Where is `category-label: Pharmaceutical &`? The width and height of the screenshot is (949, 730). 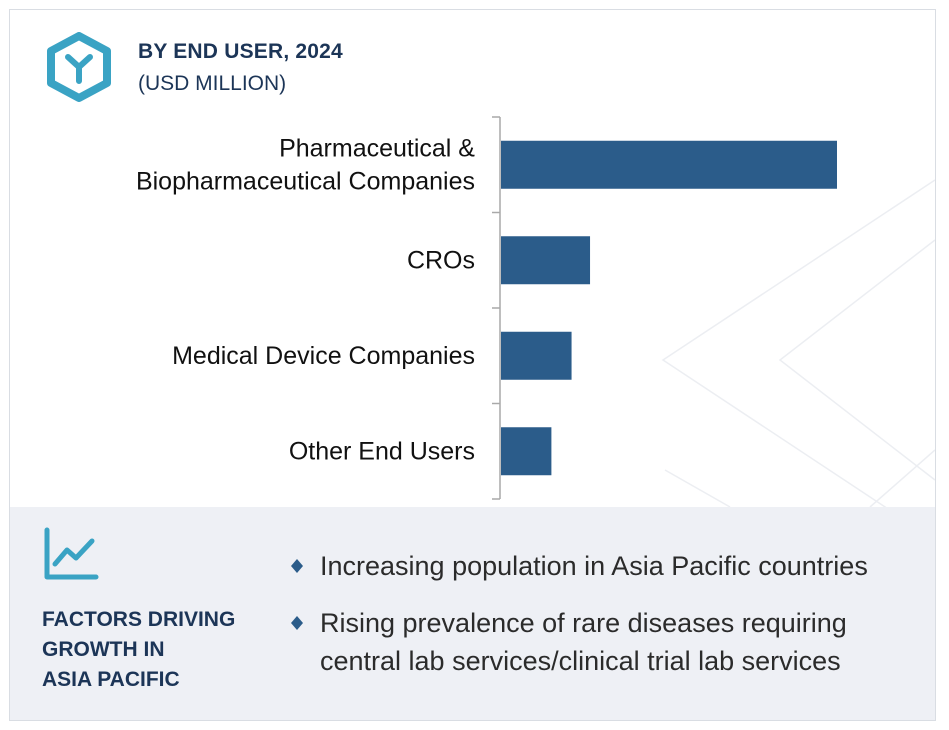
category-label: Pharmaceutical & is located at coordinates (377, 148).